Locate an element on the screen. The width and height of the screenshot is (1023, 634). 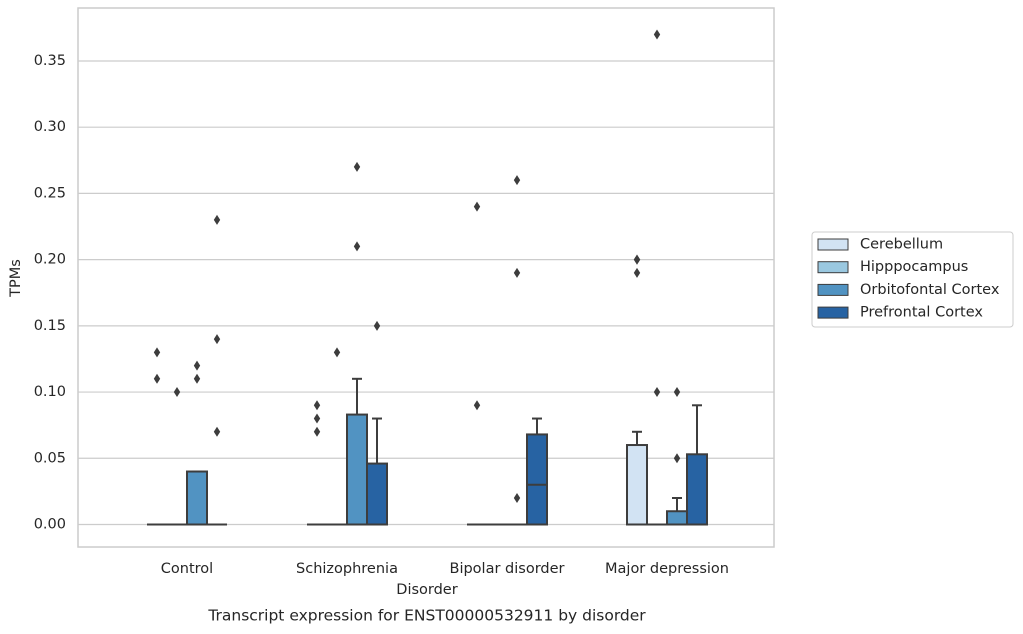
y-tick-label: 0.15 is located at coordinates (50, 326).